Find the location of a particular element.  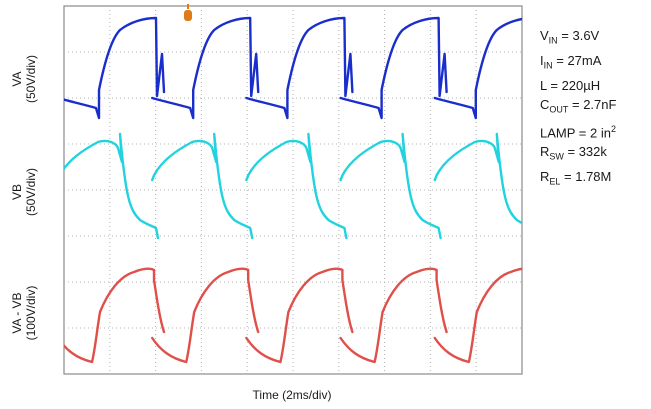

param-l-symbol: L is located at coordinates (543, 85).